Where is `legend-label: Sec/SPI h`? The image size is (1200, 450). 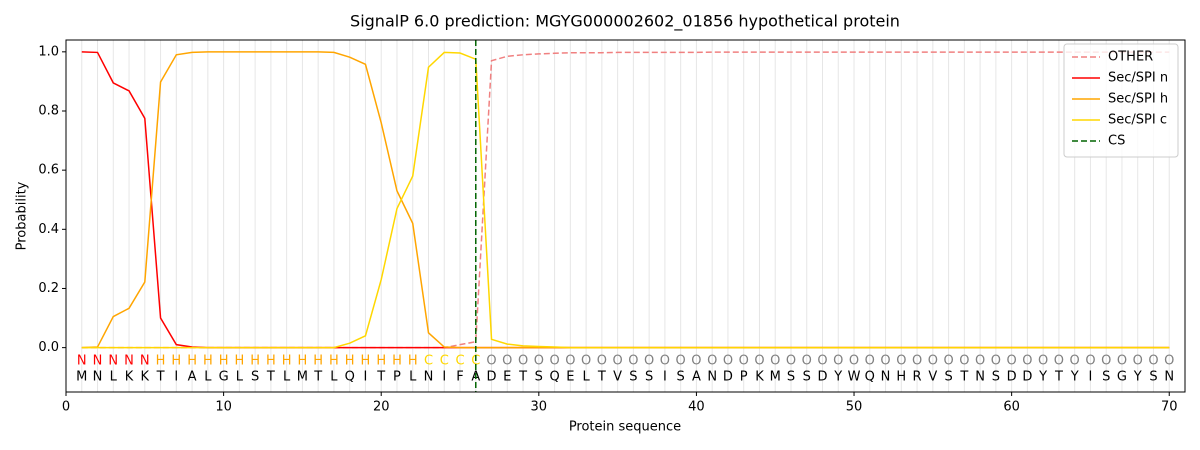
legend-label: Sec/SPI h is located at coordinates (1138, 99).